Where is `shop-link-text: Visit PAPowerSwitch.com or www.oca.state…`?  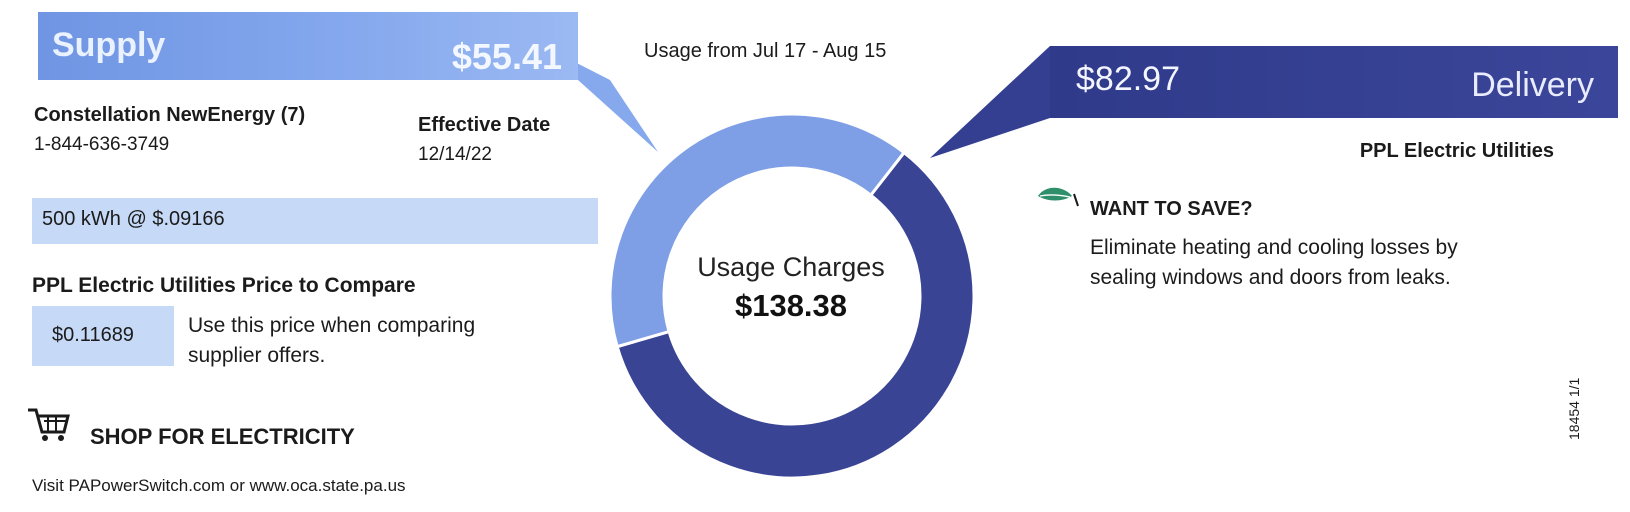 shop-link-text: Visit PAPowerSwitch.com or www.oca.state… is located at coordinates (219, 485).